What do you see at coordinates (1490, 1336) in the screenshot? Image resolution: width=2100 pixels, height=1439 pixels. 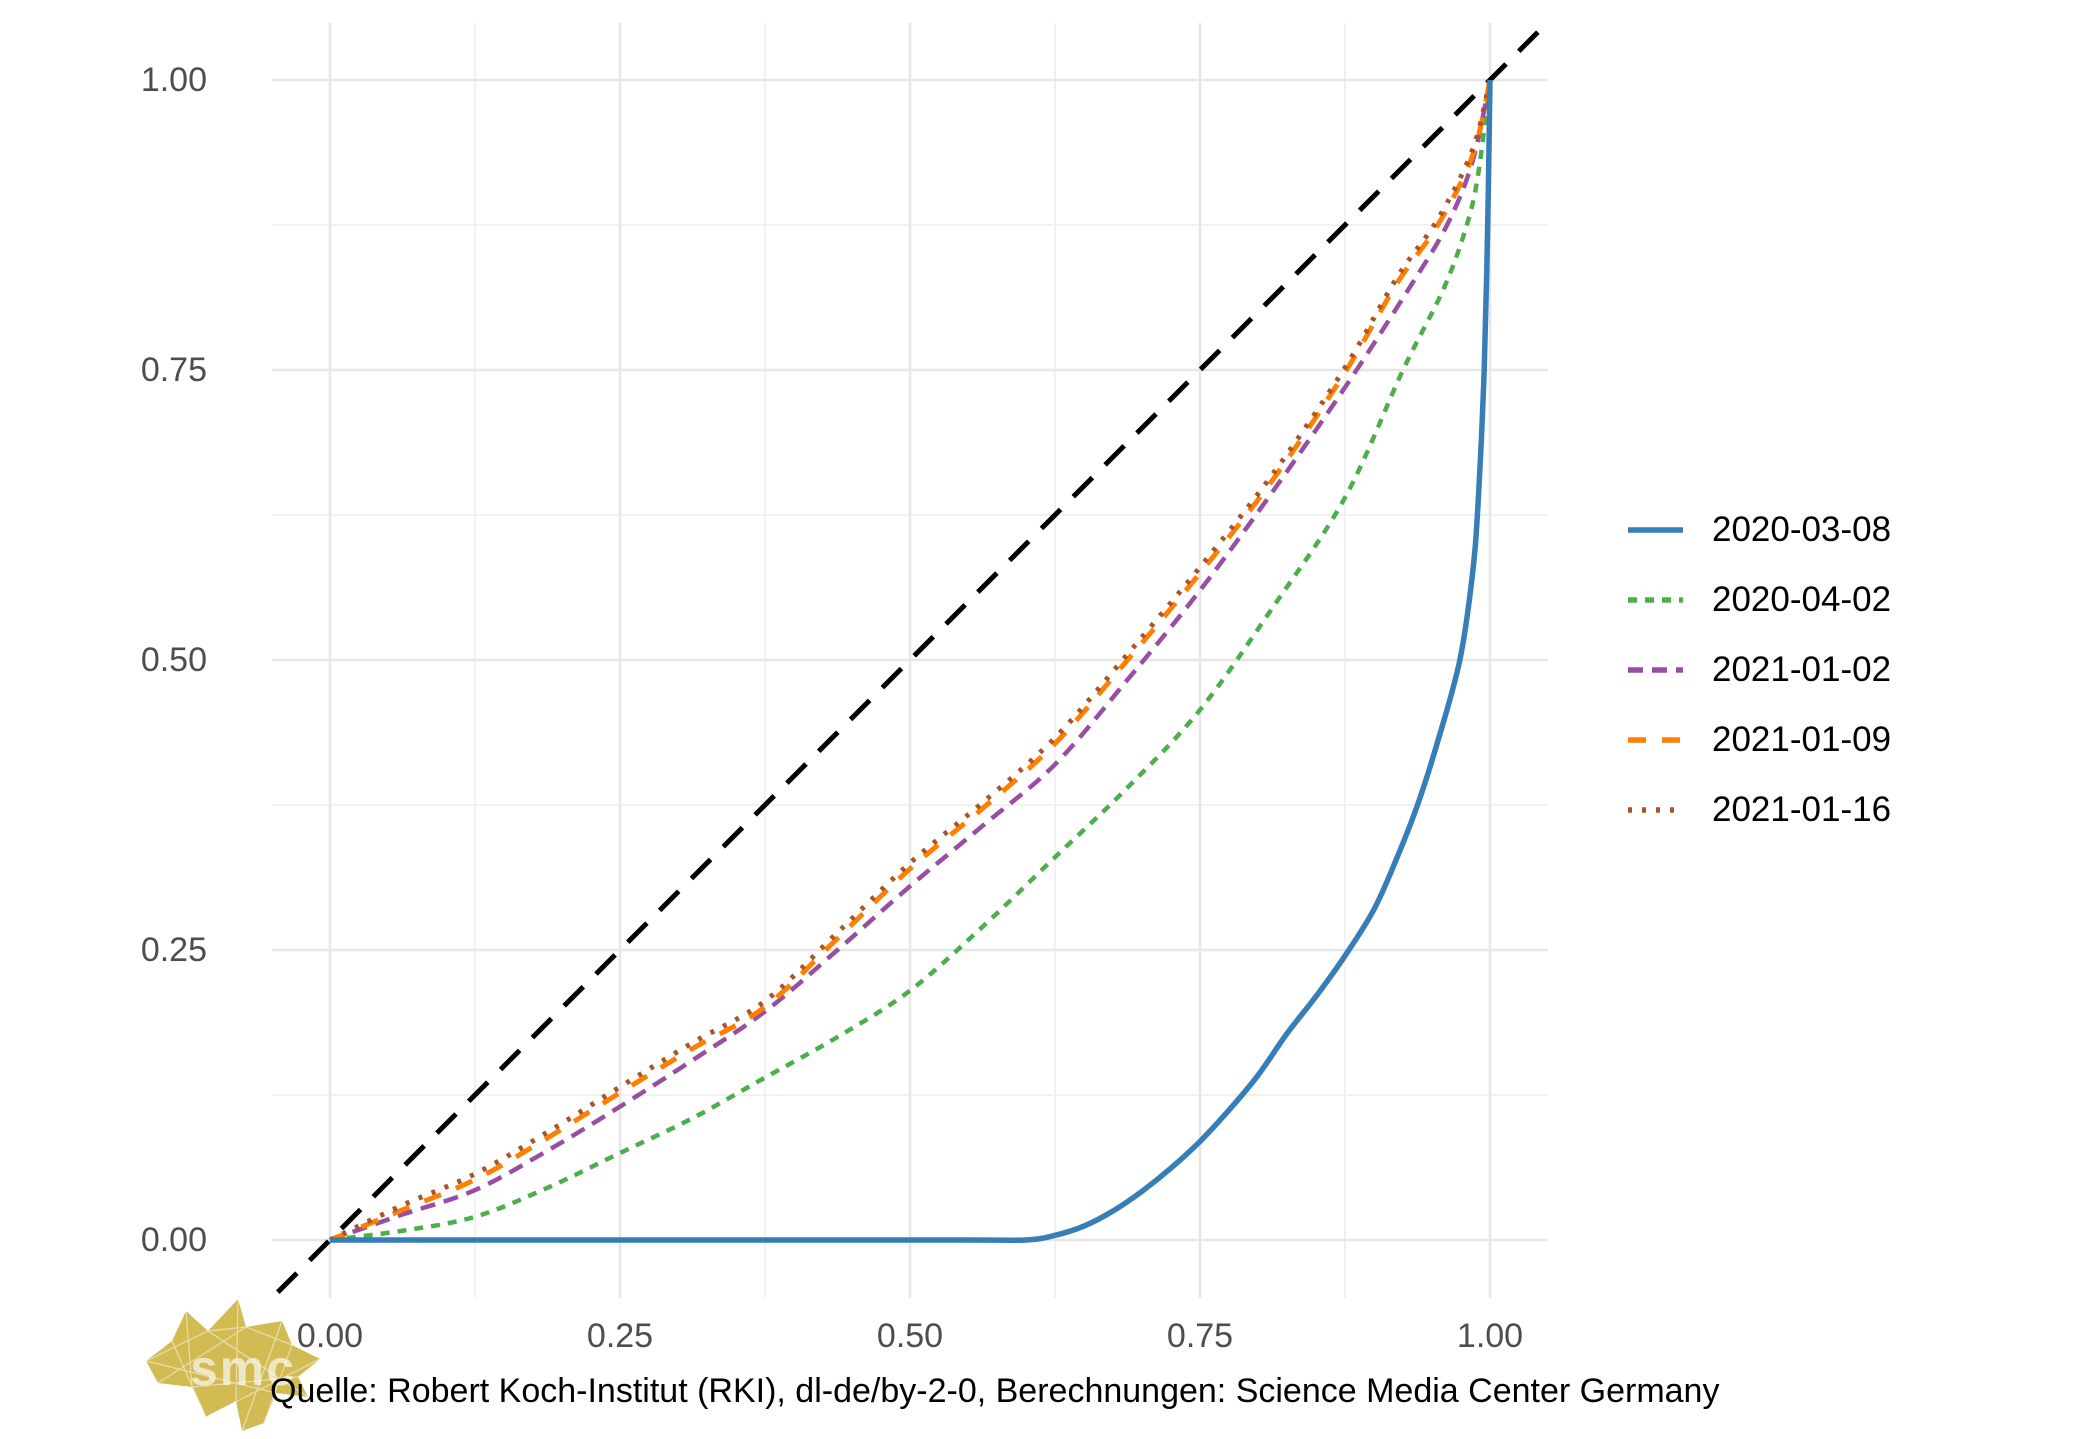 I see `x-tick-label: 1.00` at bounding box center [1490, 1336].